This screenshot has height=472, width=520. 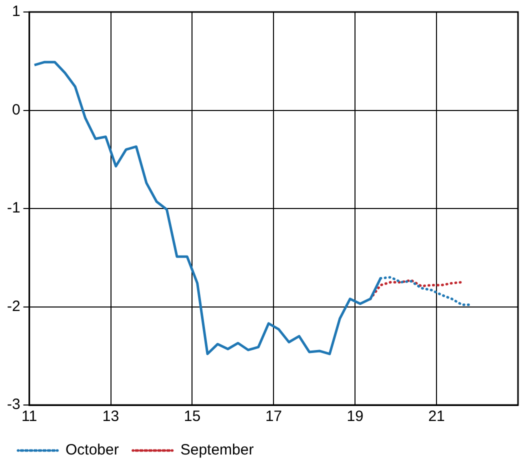 I want to click on y-tick-label: -2, so click(x=13, y=306).